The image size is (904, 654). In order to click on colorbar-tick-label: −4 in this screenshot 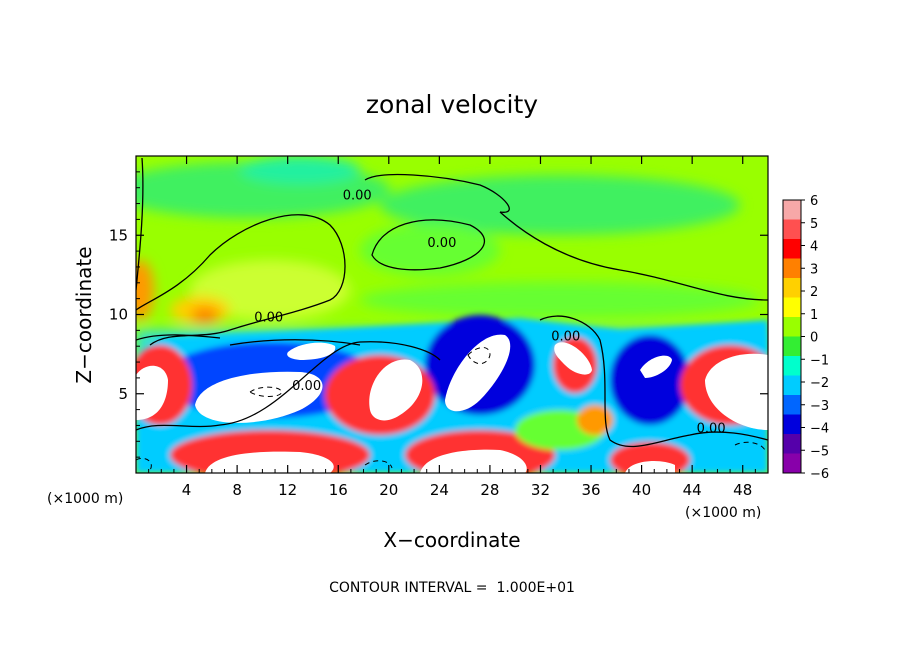, I will do `click(819, 429)`.